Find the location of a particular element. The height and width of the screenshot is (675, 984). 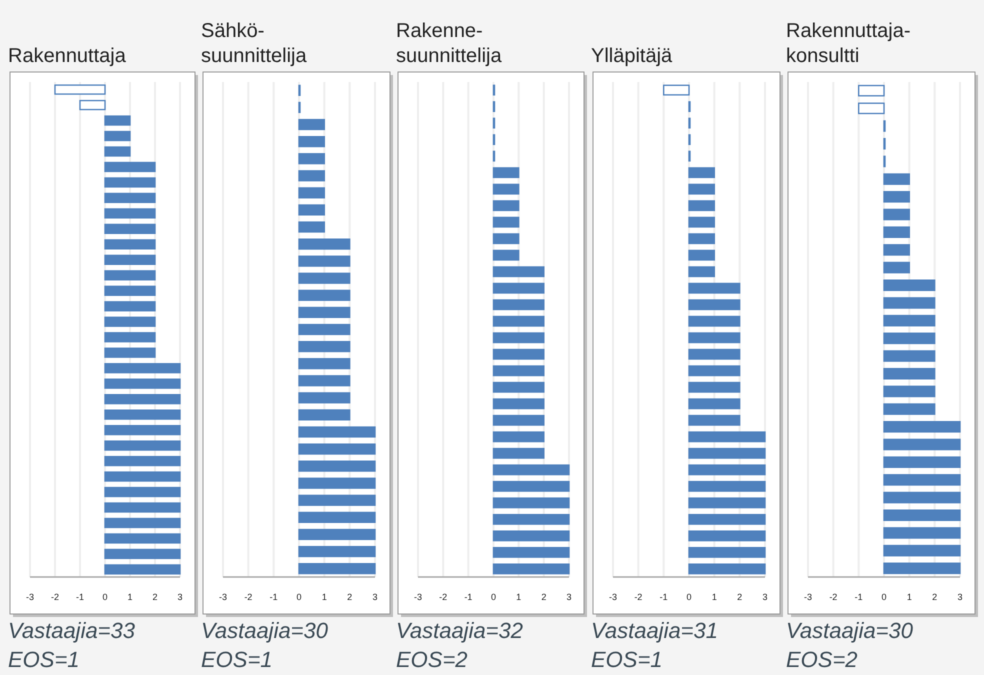

chart-title: Sähkö- suunnittelija is located at coordinates (254, 43).